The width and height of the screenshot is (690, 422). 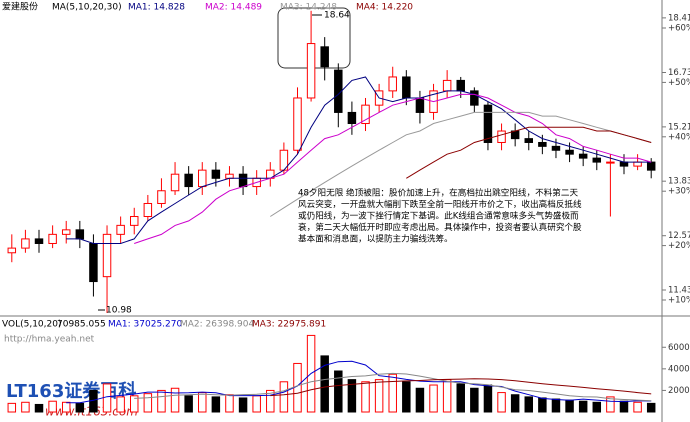 I want to click on y-tick-label: +20%, so click(x=679, y=246).